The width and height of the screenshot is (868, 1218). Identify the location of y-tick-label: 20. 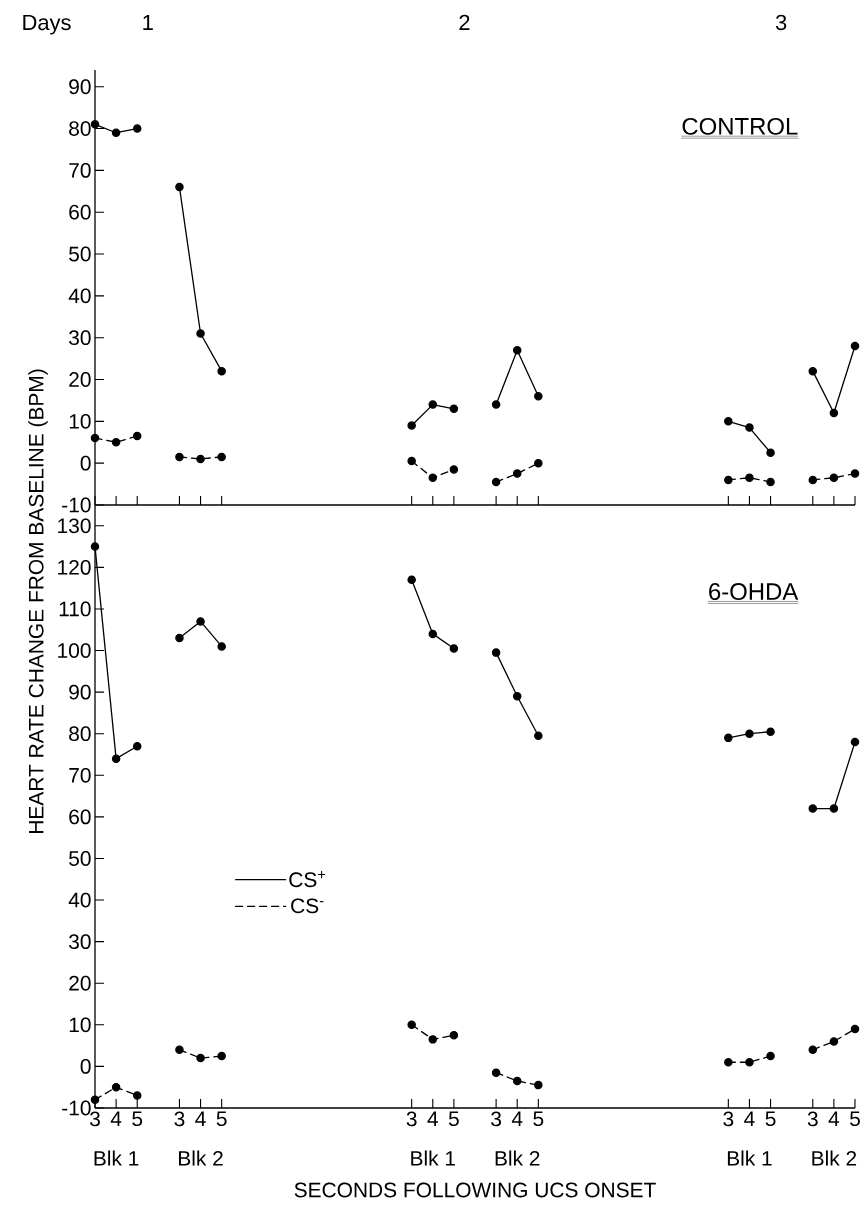
(80, 983).